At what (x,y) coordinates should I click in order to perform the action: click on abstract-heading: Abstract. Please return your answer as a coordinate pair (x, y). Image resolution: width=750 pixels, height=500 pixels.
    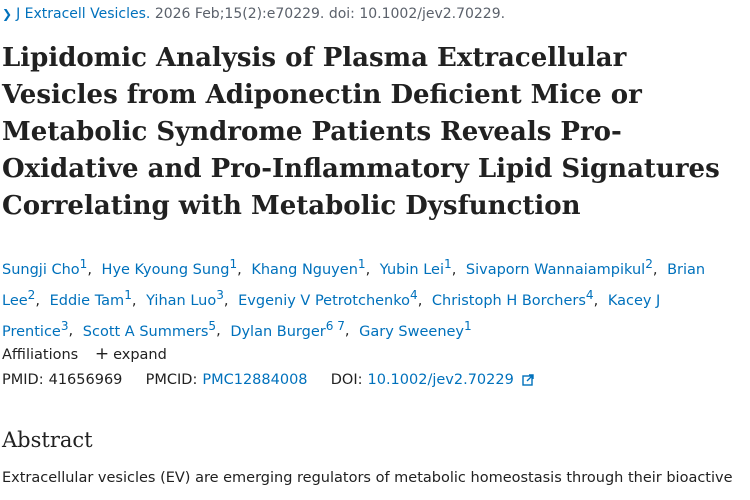
    Looking at the image, I should click on (47, 440).